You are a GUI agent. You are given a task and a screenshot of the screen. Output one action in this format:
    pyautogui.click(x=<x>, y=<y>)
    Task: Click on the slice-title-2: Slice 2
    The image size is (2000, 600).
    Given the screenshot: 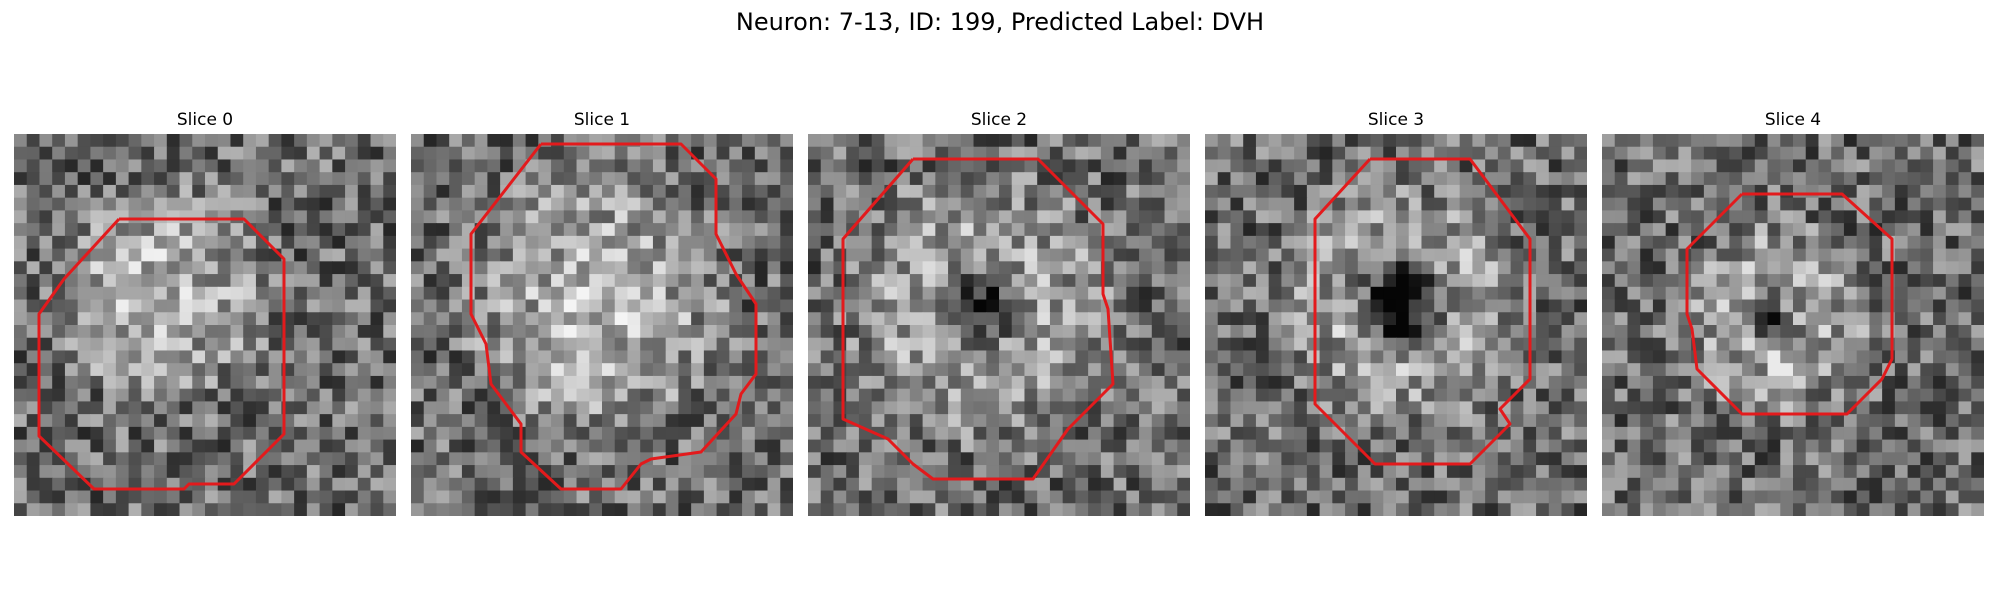 What is the action you would take?
    pyautogui.click(x=999, y=120)
    